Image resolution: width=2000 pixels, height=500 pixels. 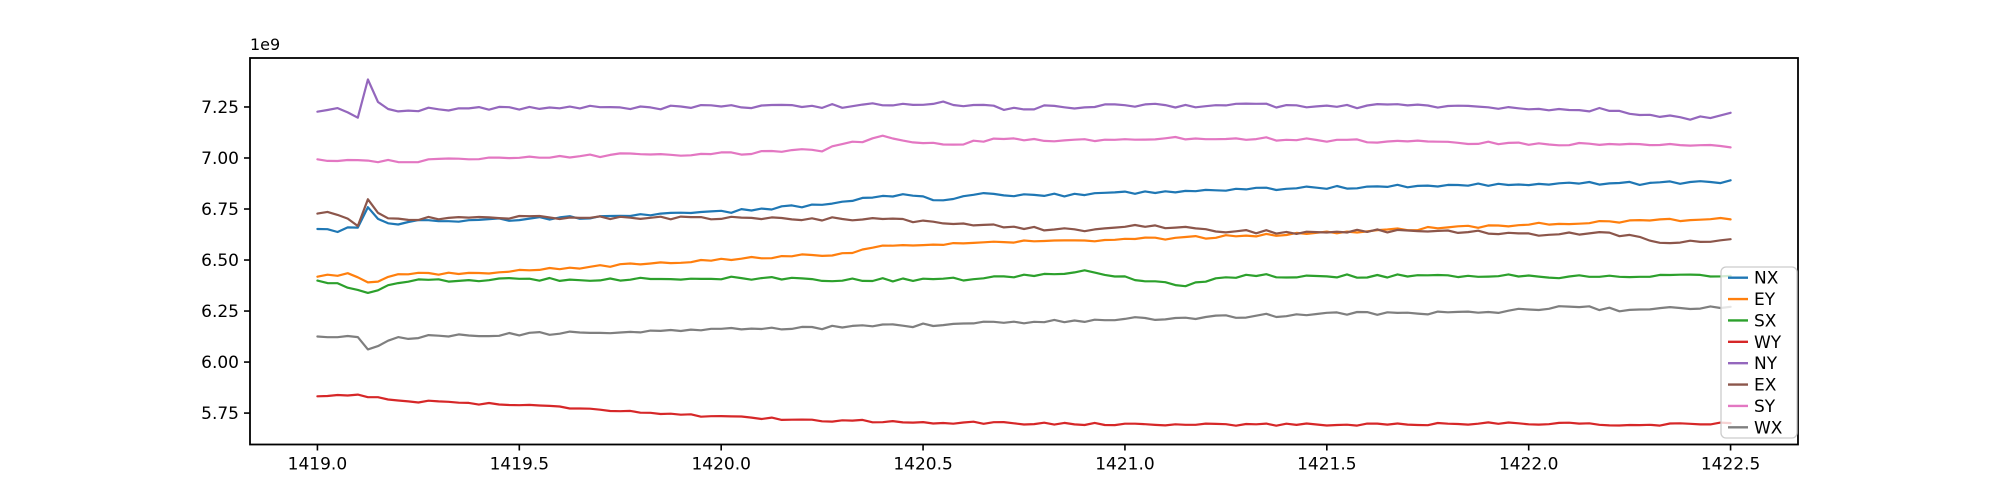 I want to click on y-tick-label: 7.00, so click(x=220, y=159).